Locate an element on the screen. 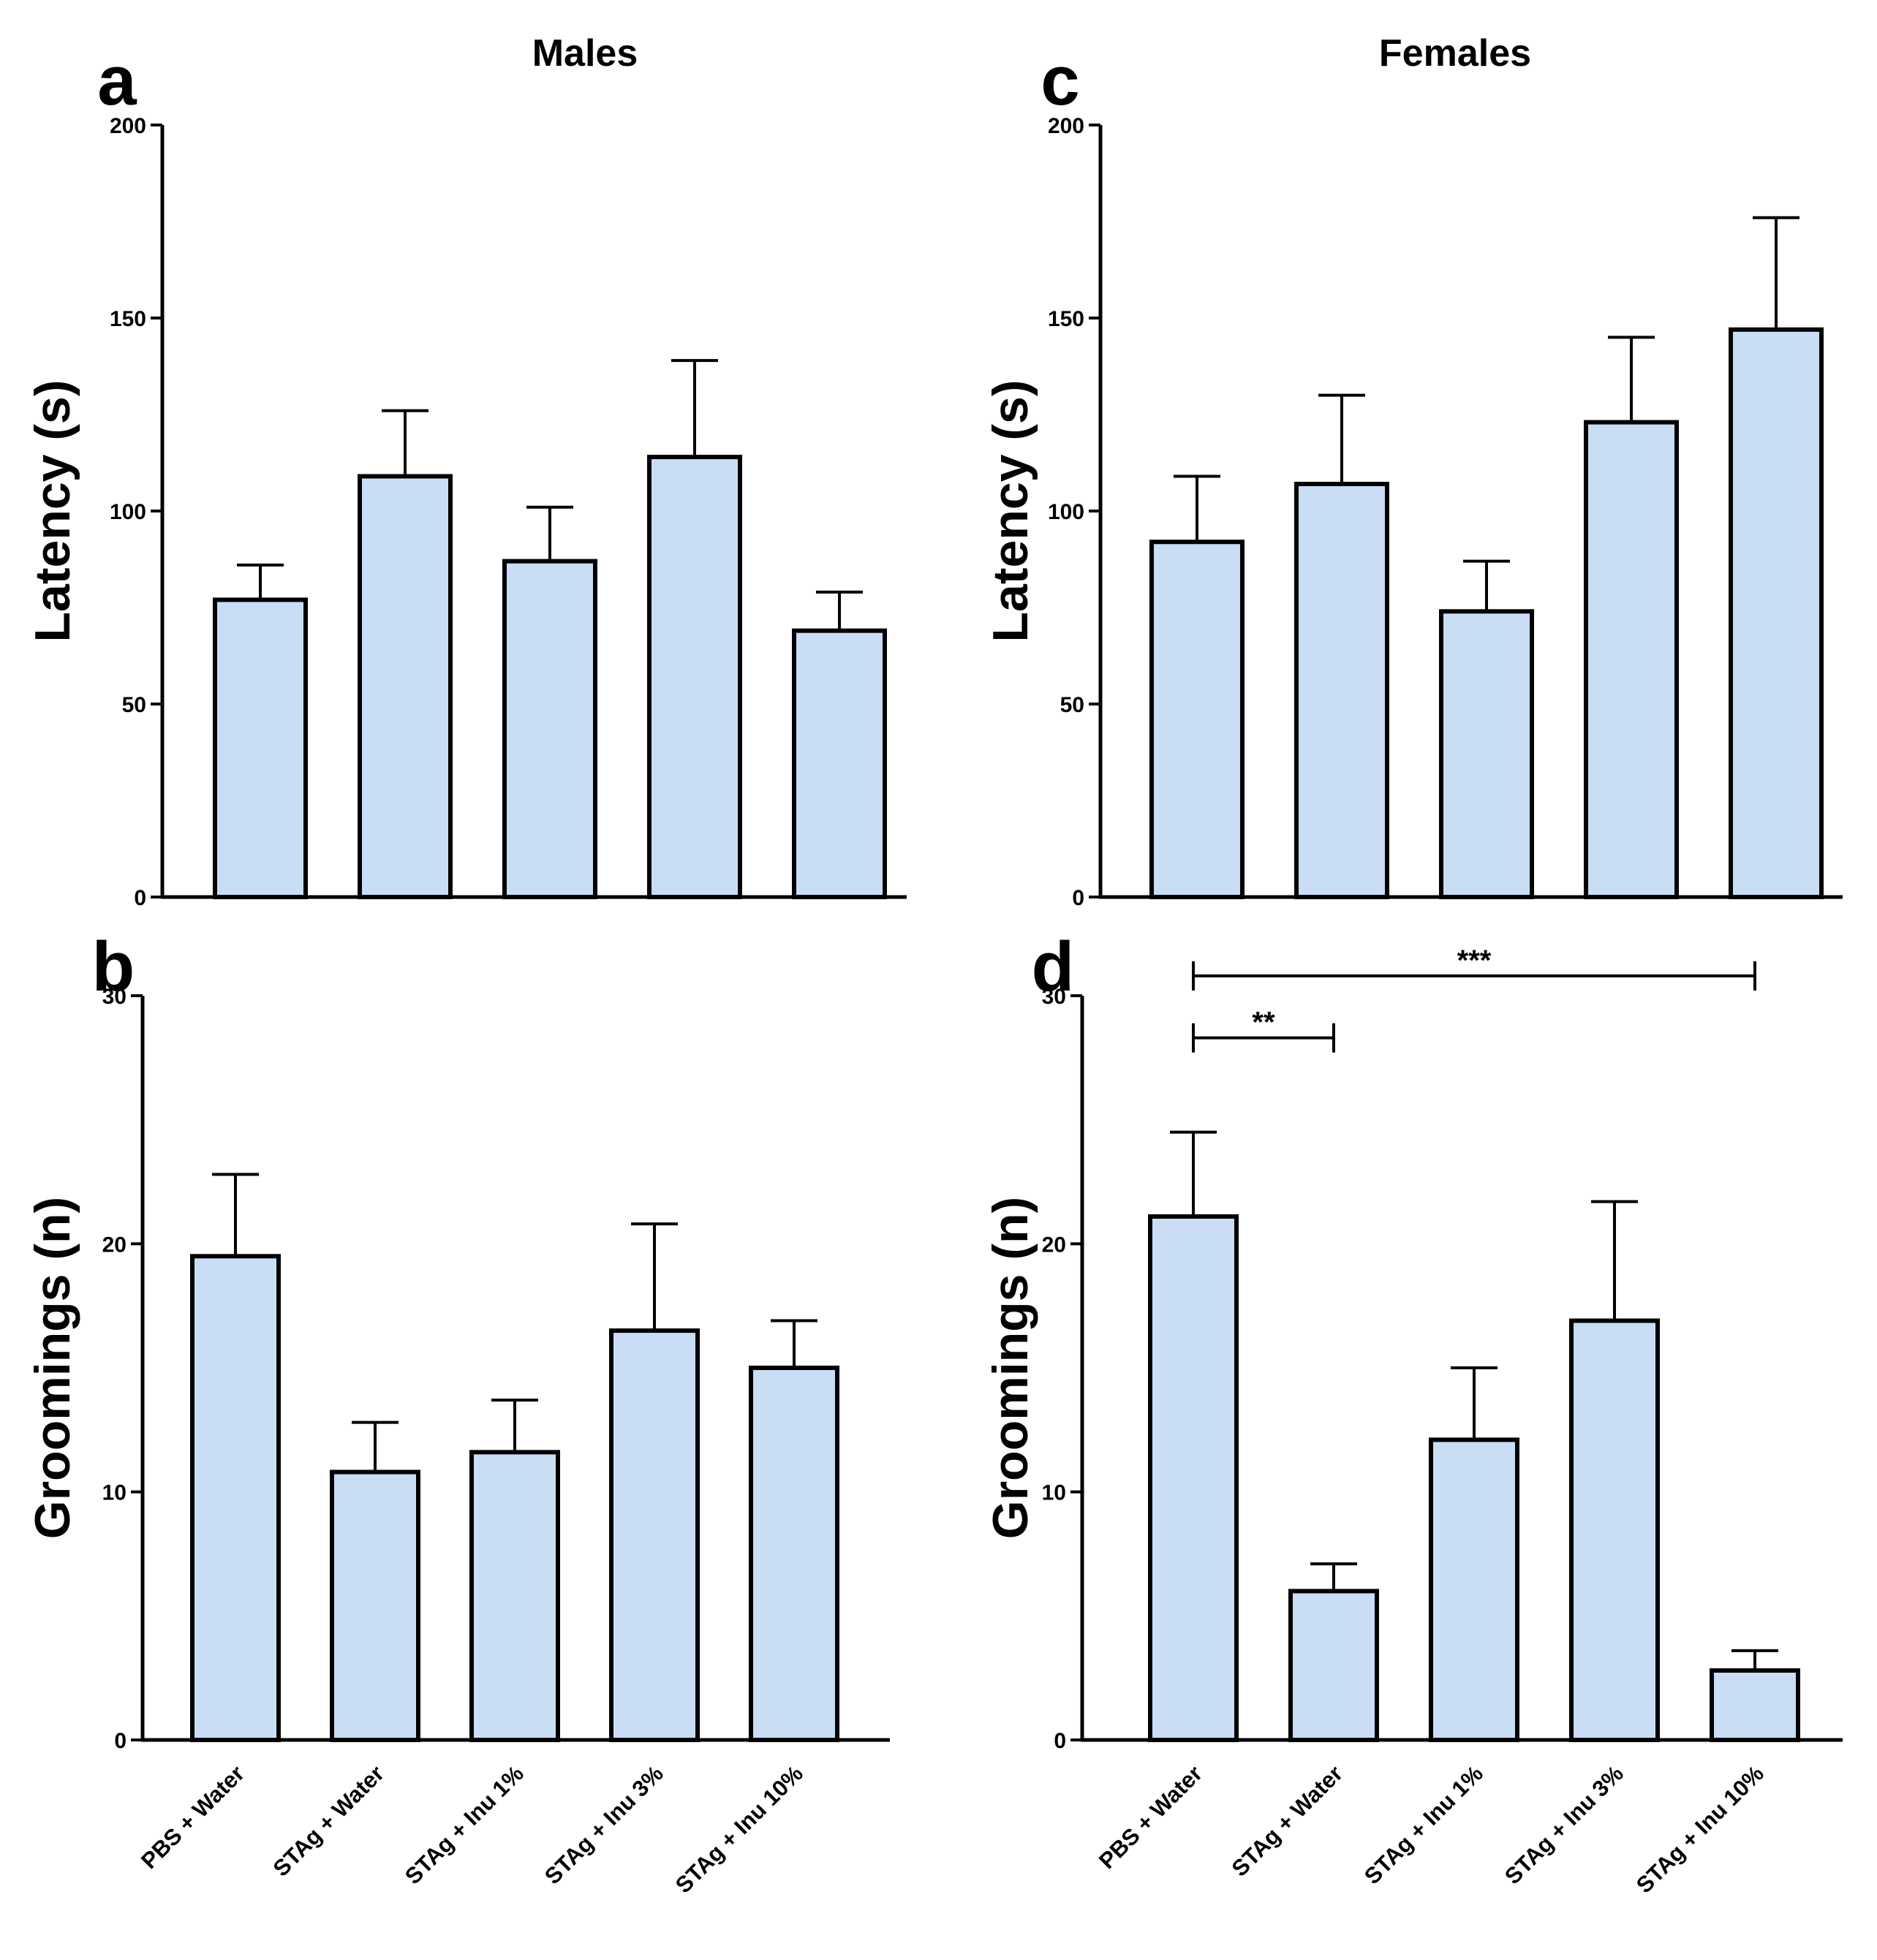  column-title-males: Males is located at coordinates (585, 53).